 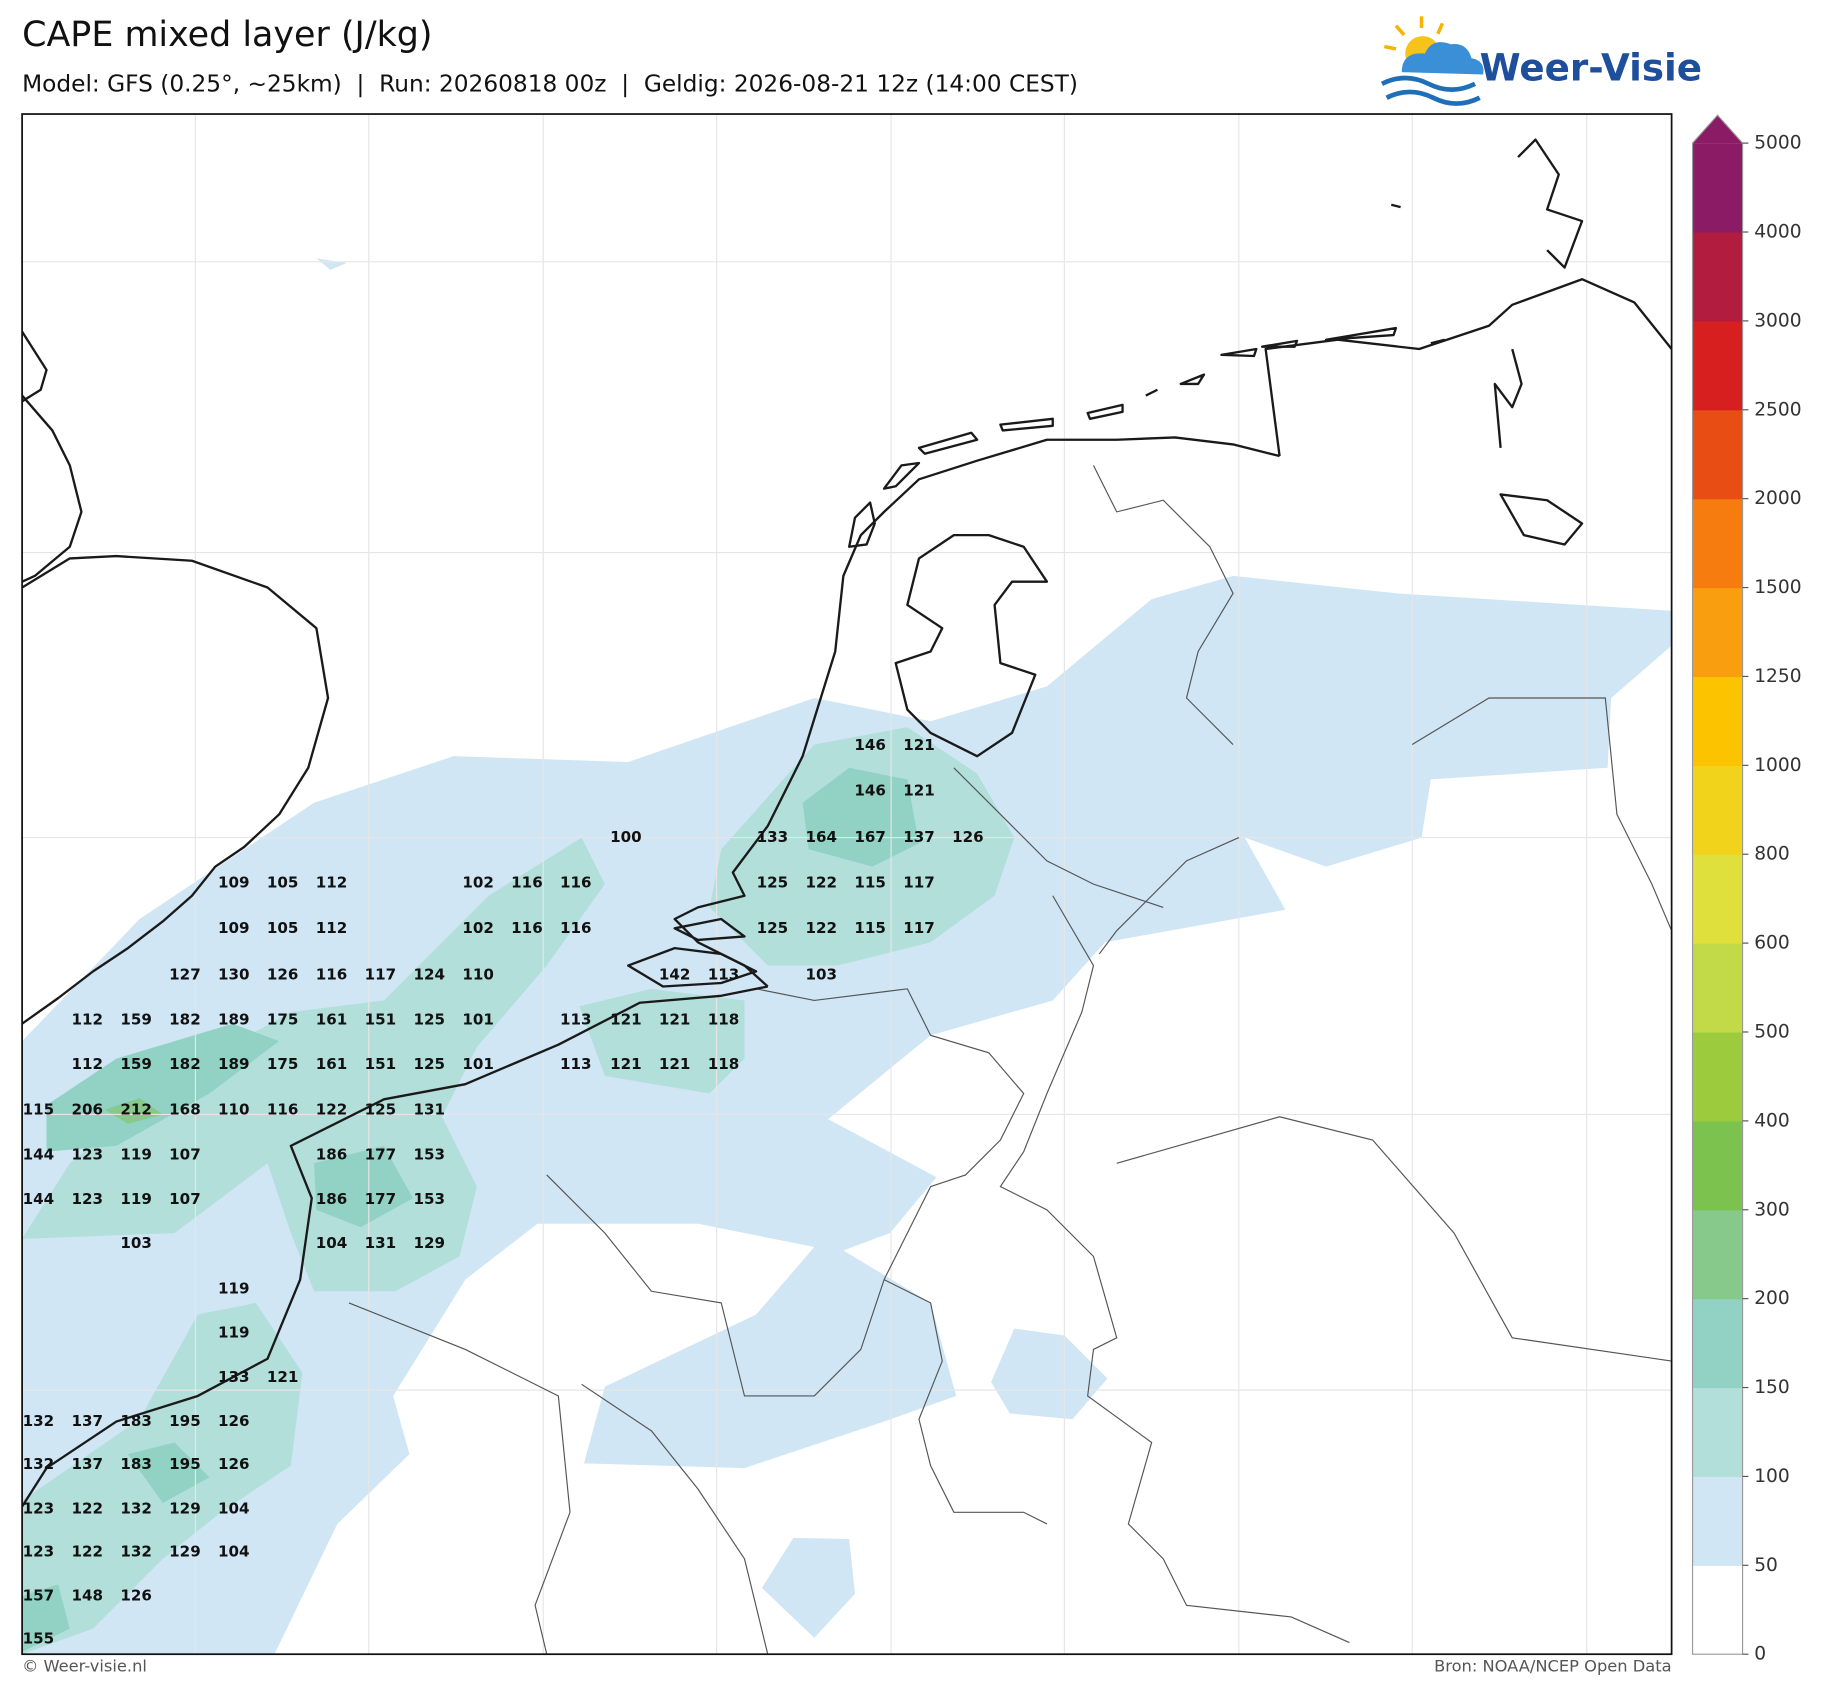 What do you see at coordinates (1591, 67) in the screenshot?
I see `logo-text: Weer-Visie` at bounding box center [1591, 67].